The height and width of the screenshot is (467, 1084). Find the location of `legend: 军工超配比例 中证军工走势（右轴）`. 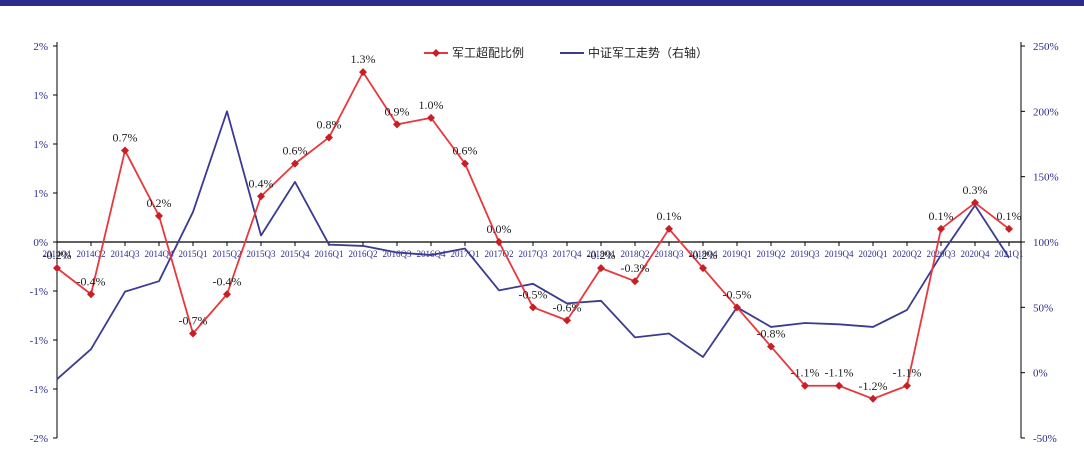

legend: 军工超配比例 中证军工走势（右轴） is located at coordinates (566, 52).